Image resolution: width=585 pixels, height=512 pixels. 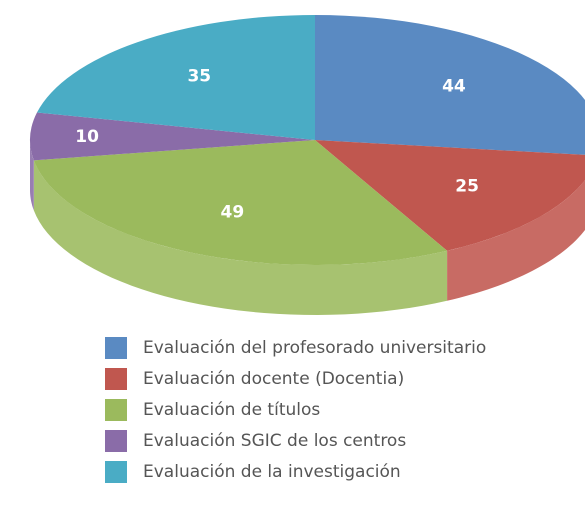 What do you see at coordinates (199, 77) in the screenshot?
I see `data-label: 35` at bounding box center [199, 77].